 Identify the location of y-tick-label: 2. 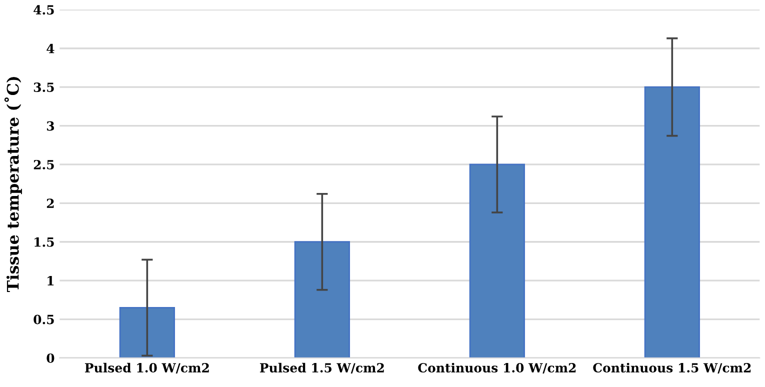
(50, 203).